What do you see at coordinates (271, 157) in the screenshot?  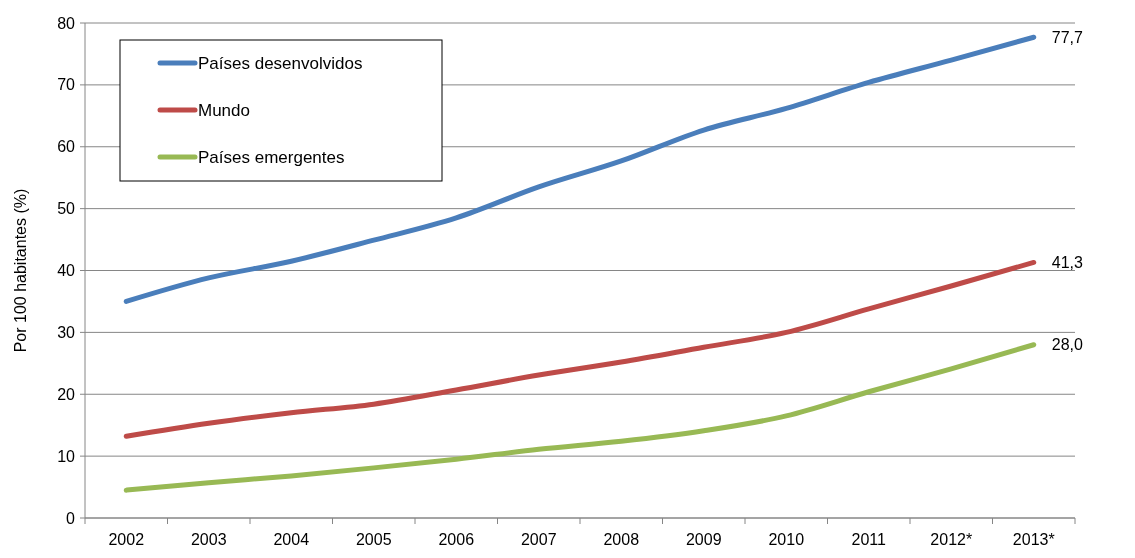 I see `legend-label: Países emergentes` at bounding box center [271, 157].